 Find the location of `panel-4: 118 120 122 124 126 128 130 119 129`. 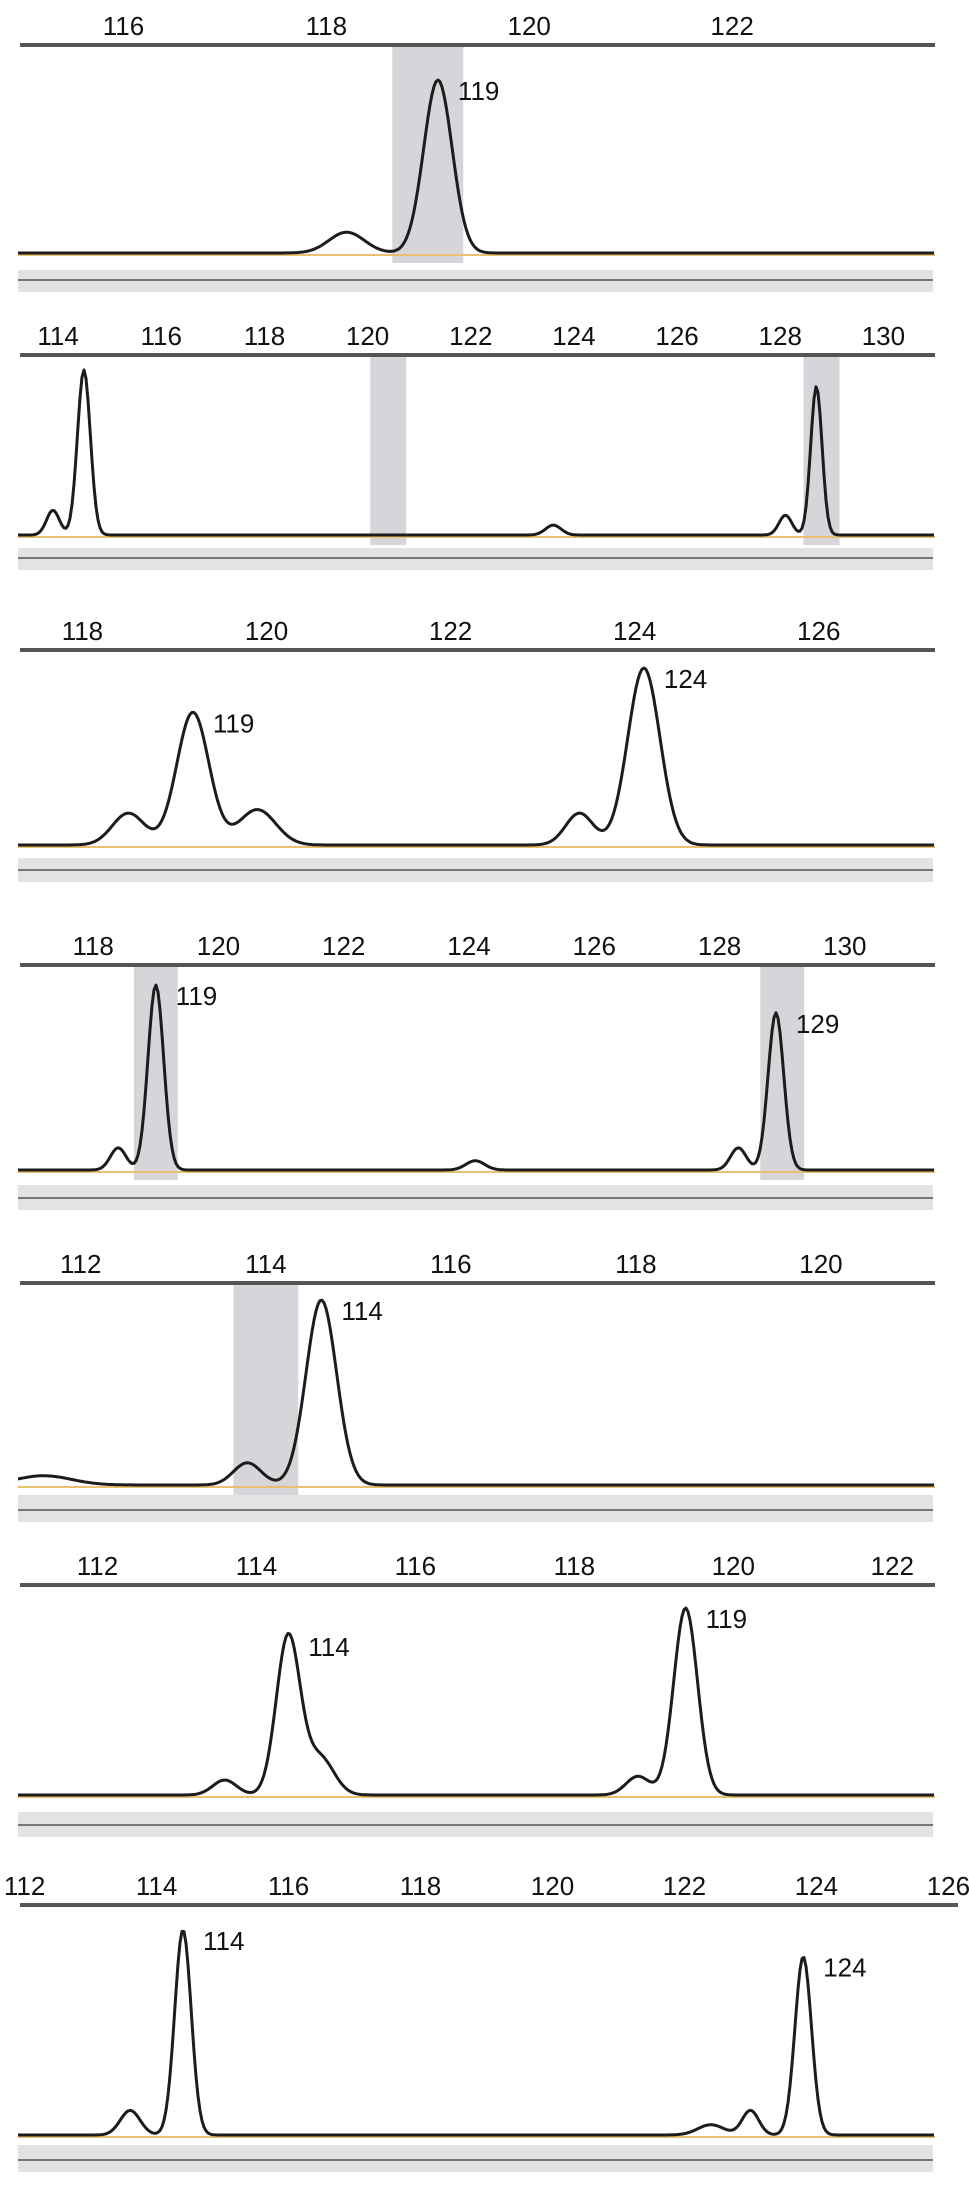

panel-4: 118 120 122 124 126 128 130 119 129 is located at coordinates (476, 1070).